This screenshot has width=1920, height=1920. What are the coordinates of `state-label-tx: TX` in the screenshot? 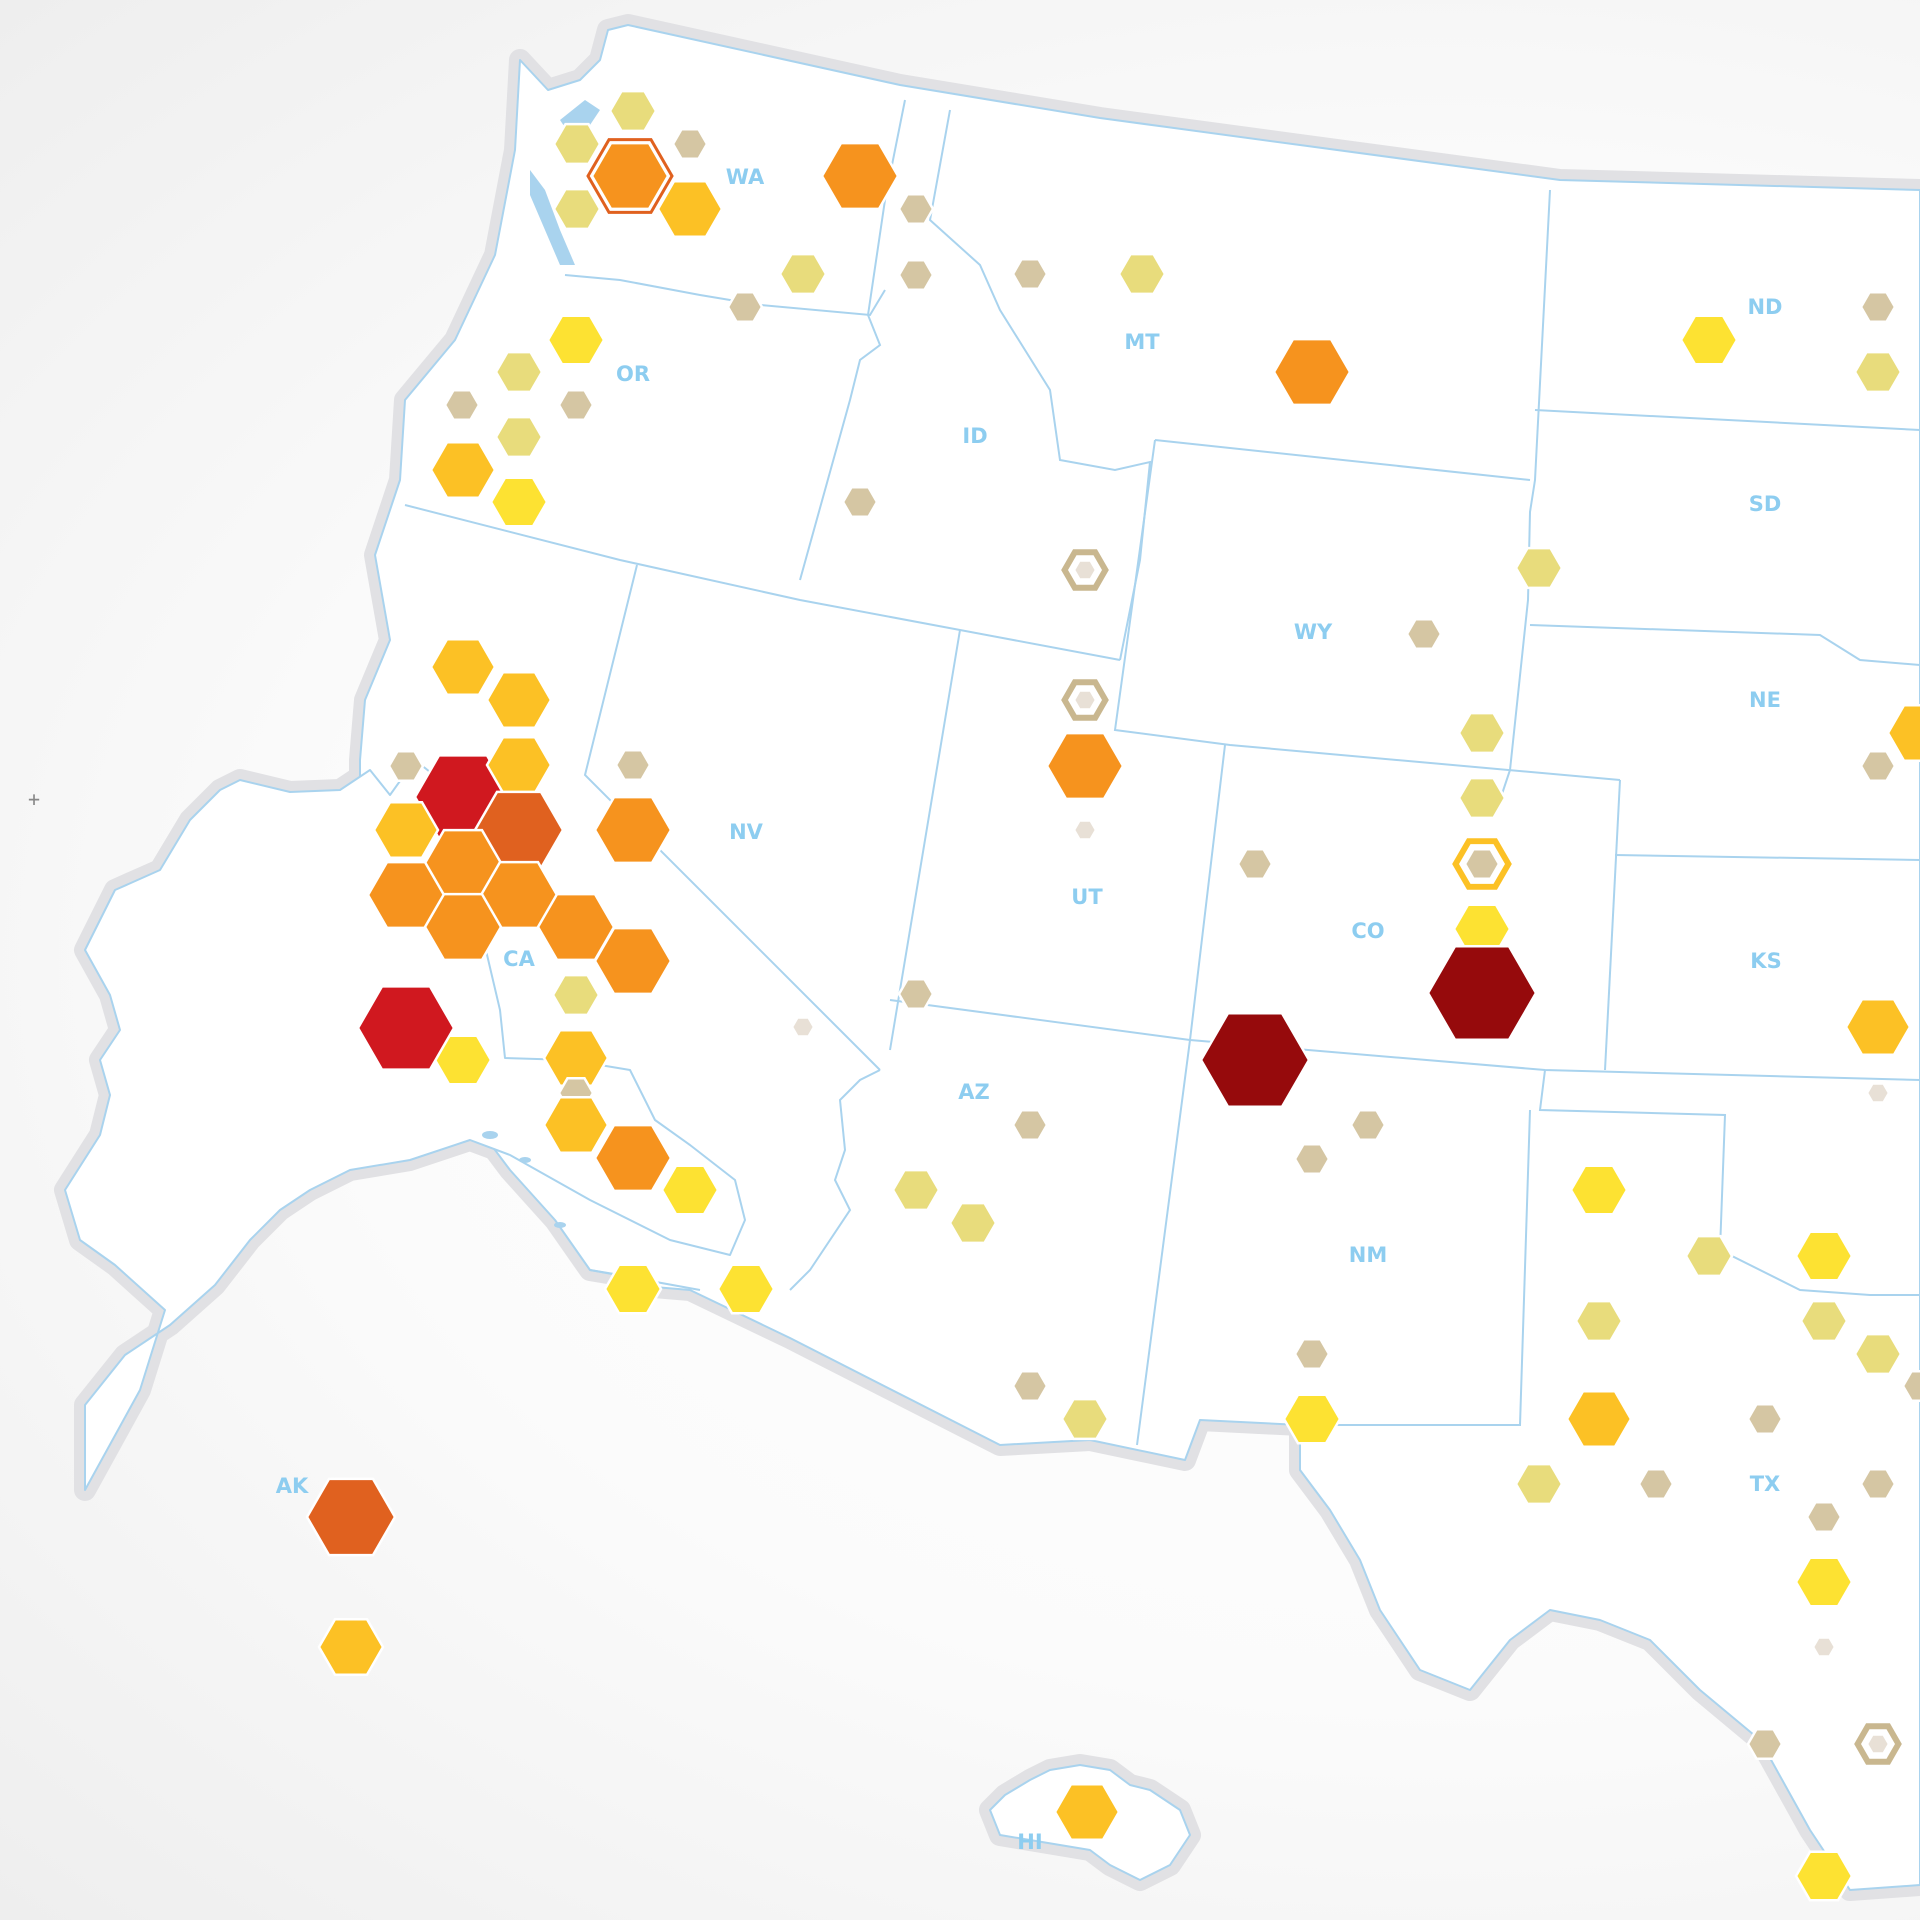 It's located at (1765, 1484).